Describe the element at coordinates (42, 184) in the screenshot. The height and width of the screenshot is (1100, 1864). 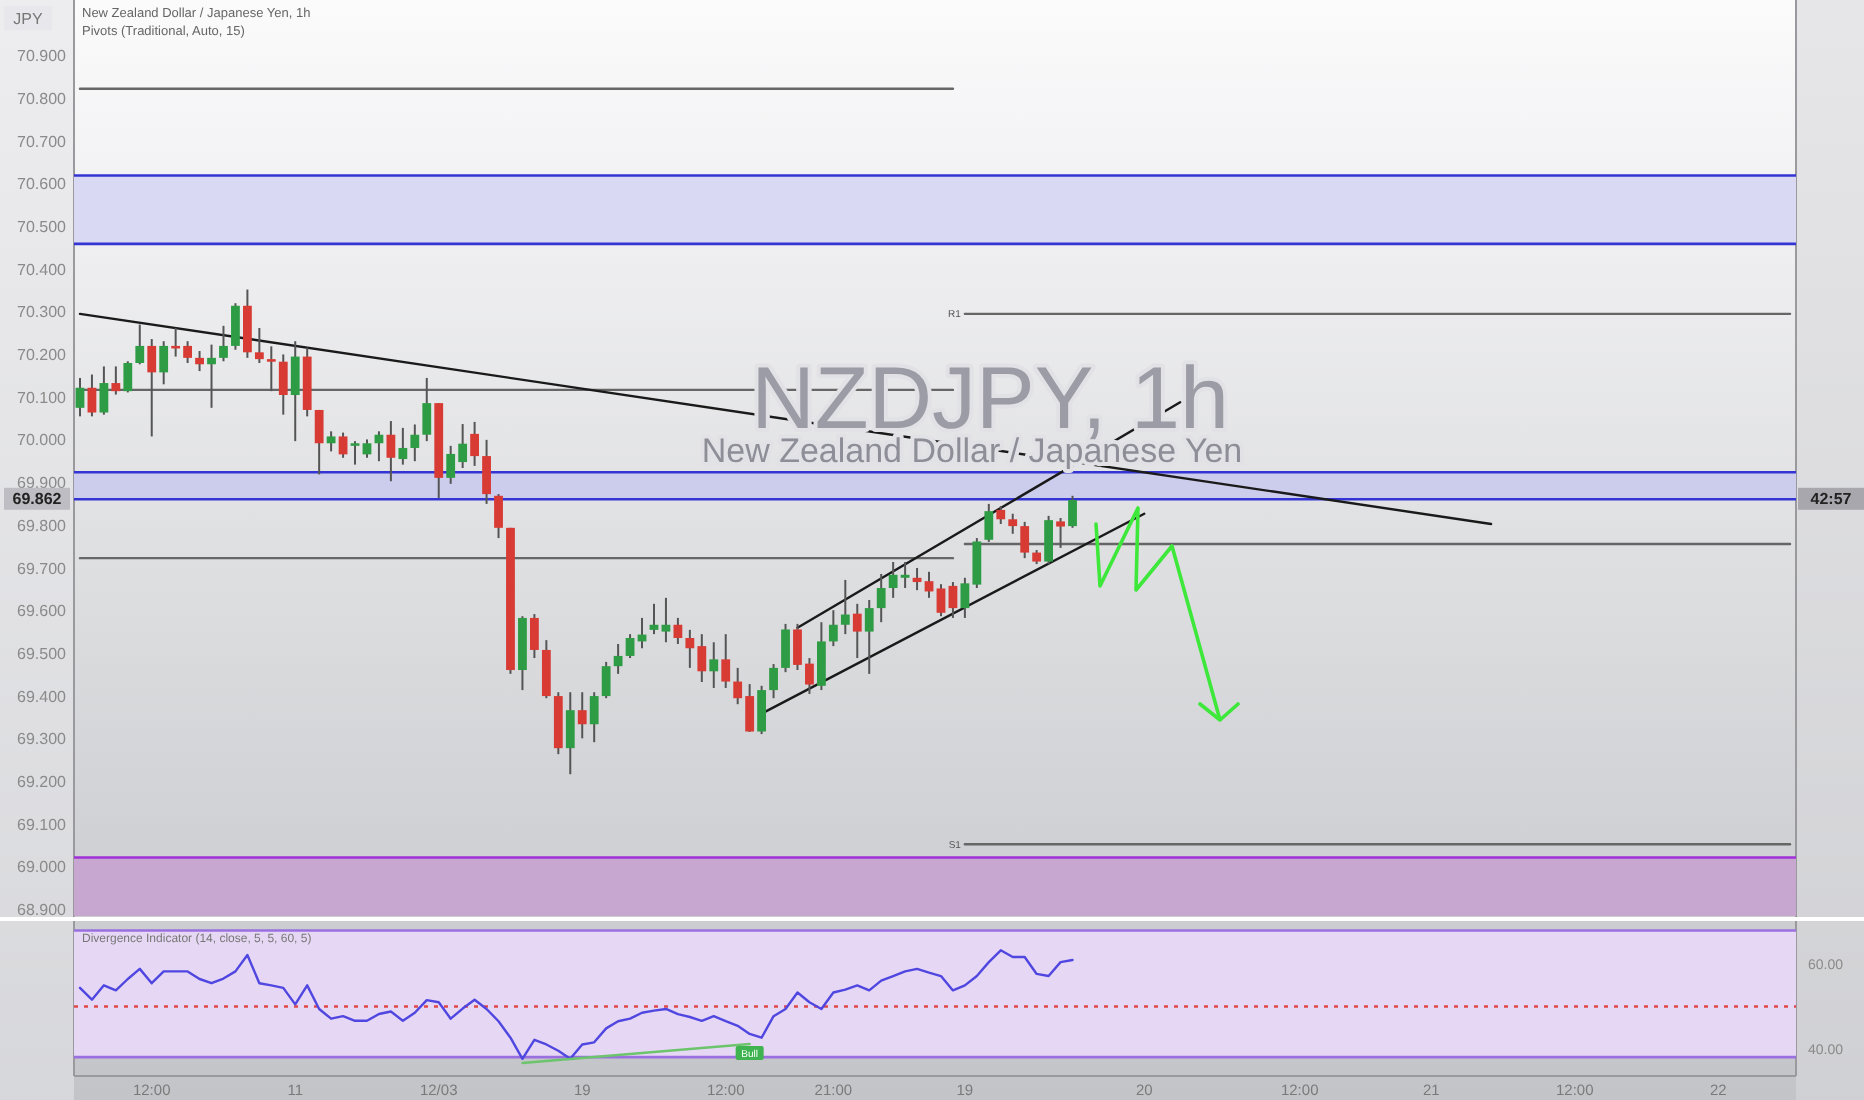
I see `y-tick-label: 70.600` at that location.